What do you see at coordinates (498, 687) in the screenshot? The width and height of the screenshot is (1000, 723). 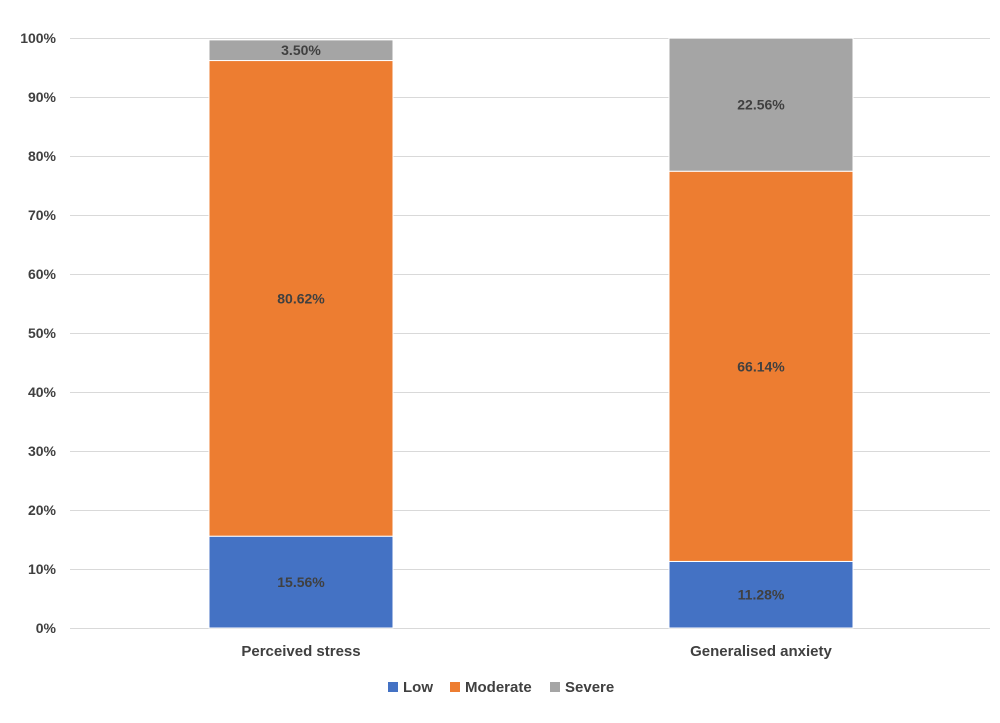 I see `legend-label-moderate: Moderate` at bounding box center [498, 687].